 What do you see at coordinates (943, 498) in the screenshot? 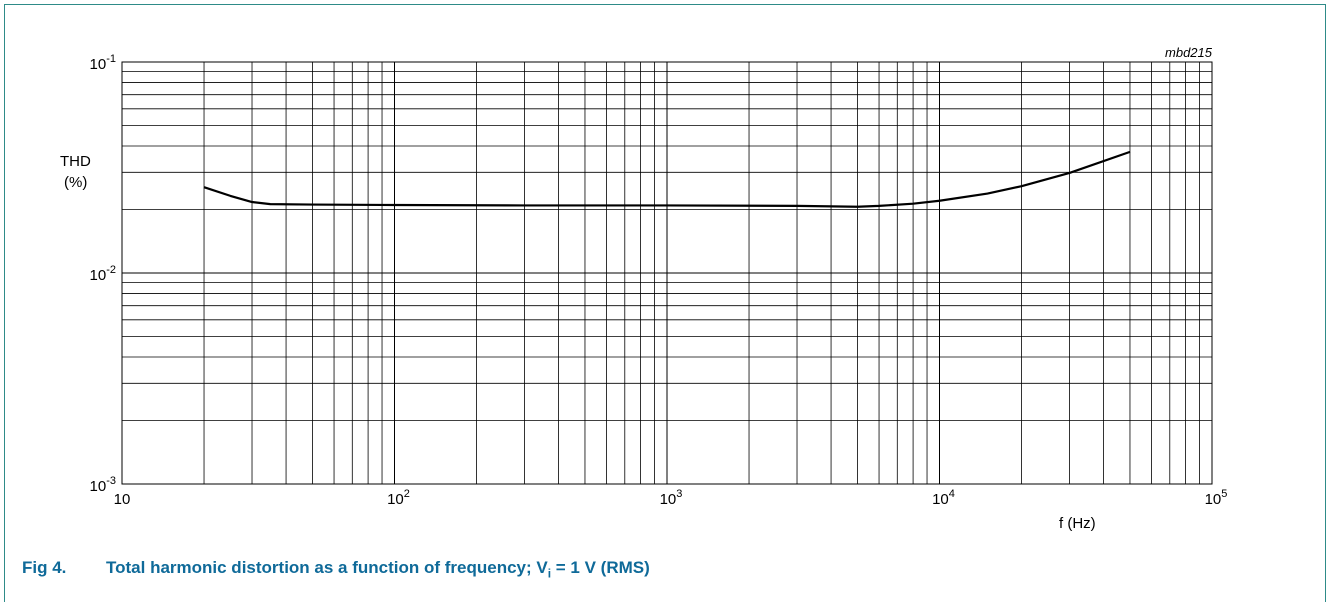
I see `x-tick-label: 10⁴` at bounding box center [943, 498].